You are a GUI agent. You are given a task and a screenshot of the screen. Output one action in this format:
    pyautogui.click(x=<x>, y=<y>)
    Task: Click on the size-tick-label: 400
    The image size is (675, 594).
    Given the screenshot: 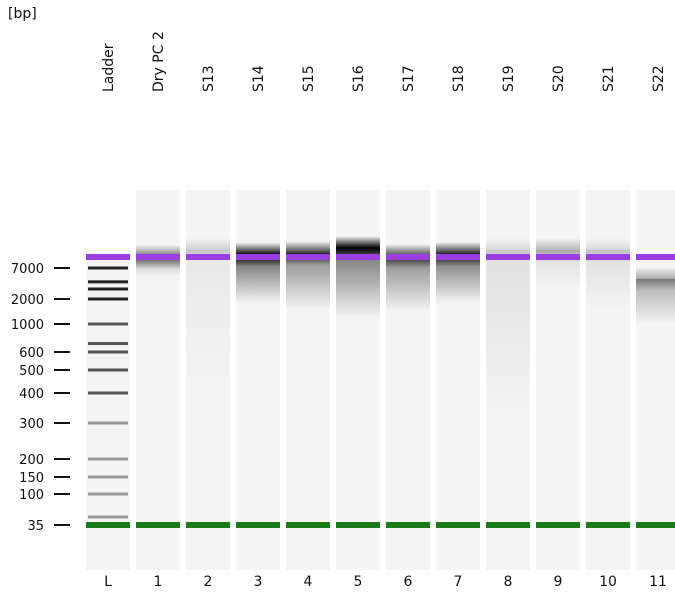 What is the action you would take?
    pyautogui.click(x=31, y=394)
    